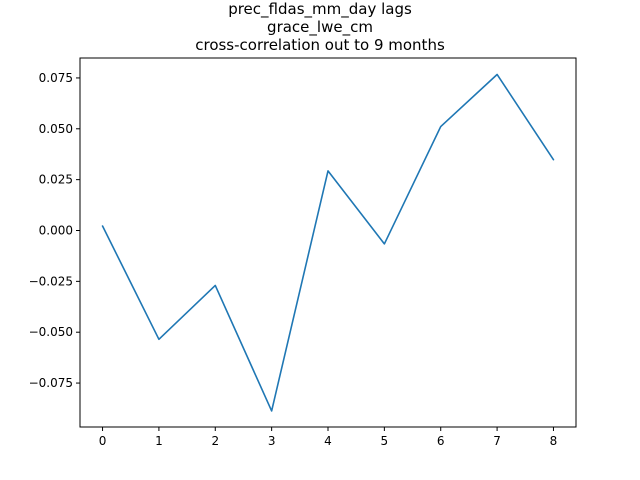 This screenshot has width=640, height=480. Describe the element at coordinates (56, 230) in the screenshot. I see `y-tick-label: 0.000` at that location.